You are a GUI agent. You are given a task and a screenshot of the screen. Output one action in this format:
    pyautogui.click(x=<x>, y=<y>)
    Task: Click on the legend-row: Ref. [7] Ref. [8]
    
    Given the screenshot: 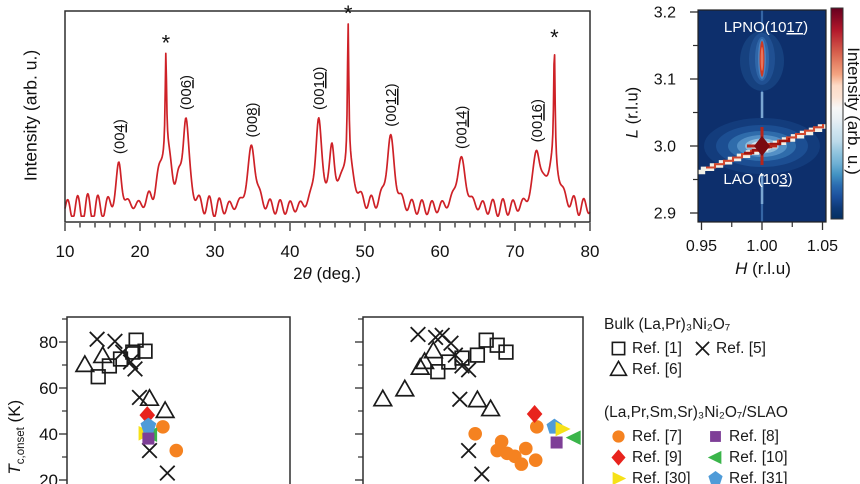 What is the action you would take?
    pyautogui.click(x=734, y=436)
    